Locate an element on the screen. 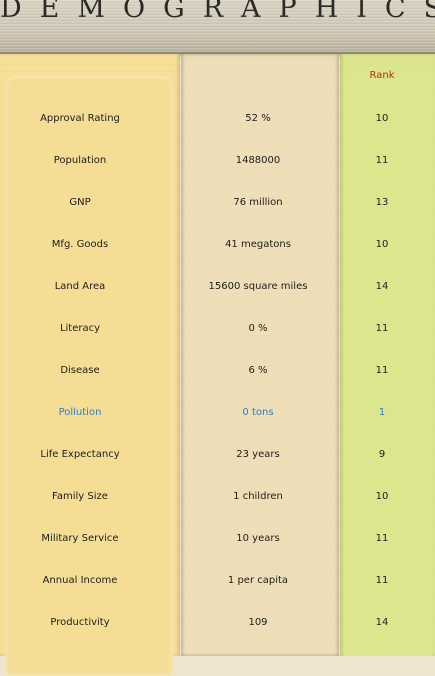  demographic-label: Pollution is located at coordinates (80, 412).